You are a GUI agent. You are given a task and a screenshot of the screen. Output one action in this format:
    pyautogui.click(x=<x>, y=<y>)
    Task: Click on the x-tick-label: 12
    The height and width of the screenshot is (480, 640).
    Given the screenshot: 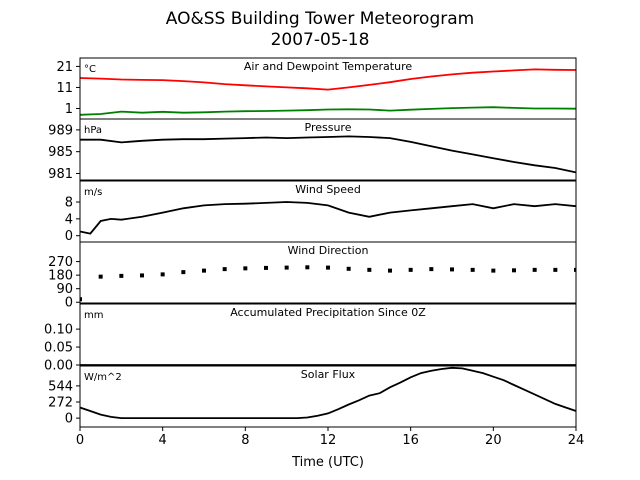 What is the action you would take?
    pyautogui.click(x=328, y=440)
    